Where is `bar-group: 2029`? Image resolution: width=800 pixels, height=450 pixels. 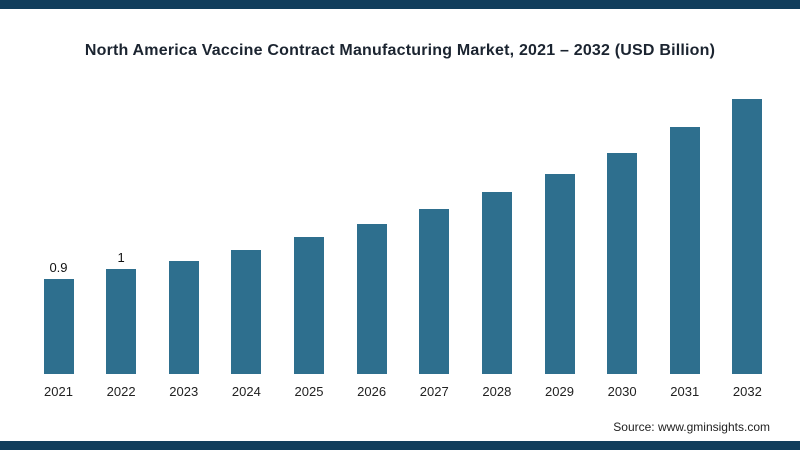 bar-group: 2029 is located at coordinates (559, 277).